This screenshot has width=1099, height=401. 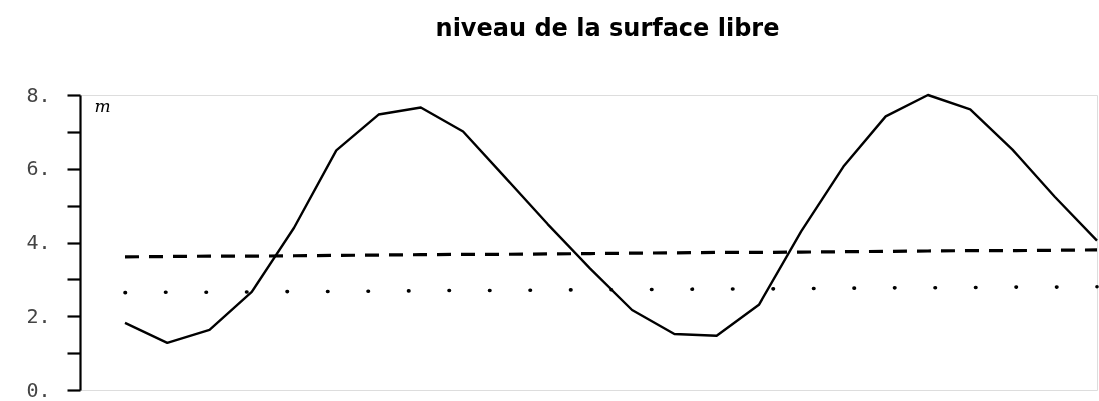 What do you see at coordinates (38, 315) in the screenshot?
I see `y-tick-label: 2.` at bounding box center [38, 315].